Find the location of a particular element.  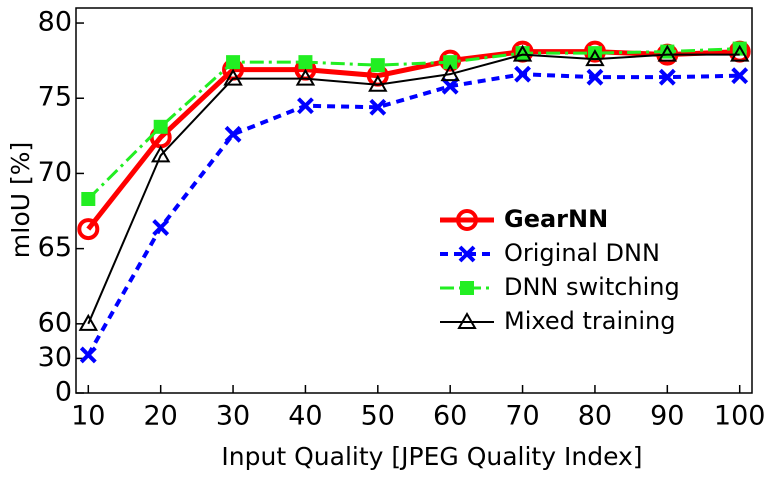

x-tick-label: 40 is located at coordinates (305, 416).